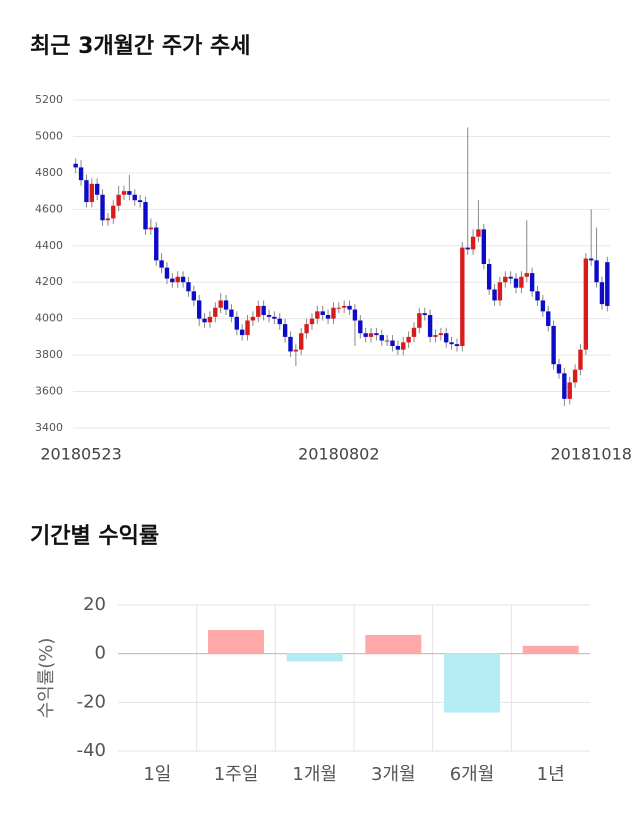  What do you see at coordinates (80, 454) in the screenshot?
I see `x-tick-label: 20180523` at bounding box center [80, 454].